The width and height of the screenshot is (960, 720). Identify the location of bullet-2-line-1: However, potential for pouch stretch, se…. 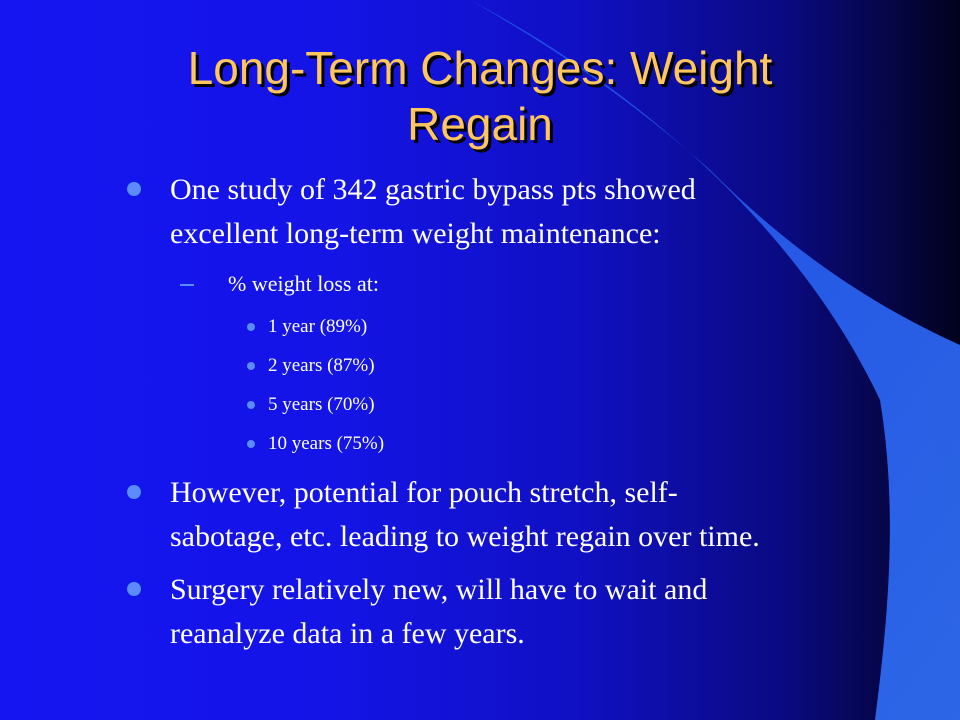
(424, 492).